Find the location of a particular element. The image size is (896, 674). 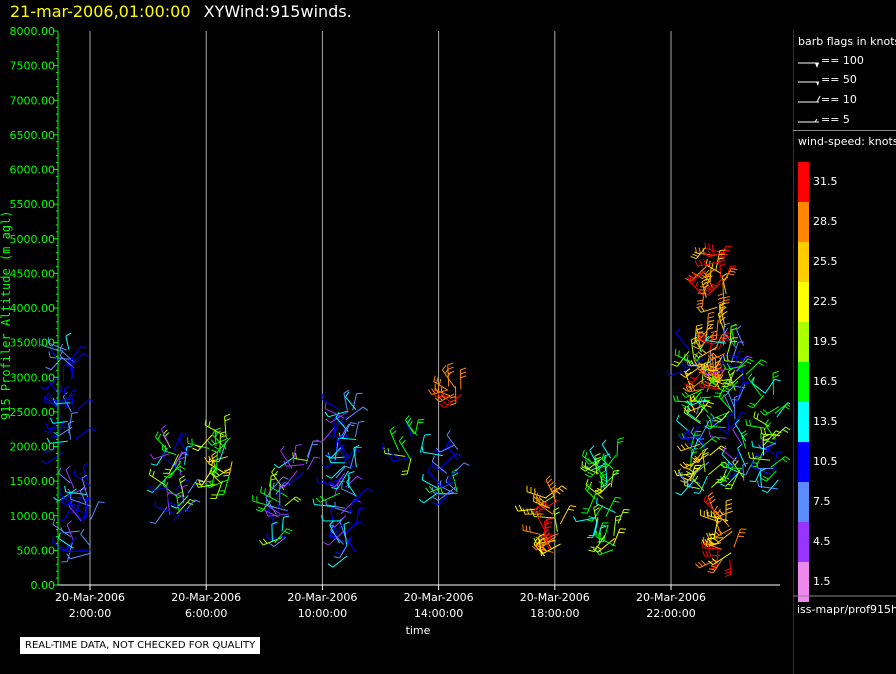

quality-notice: REAL-TIME DATA, NOT CHECKED FOR QUALITY is located at coordinates (140, 645).